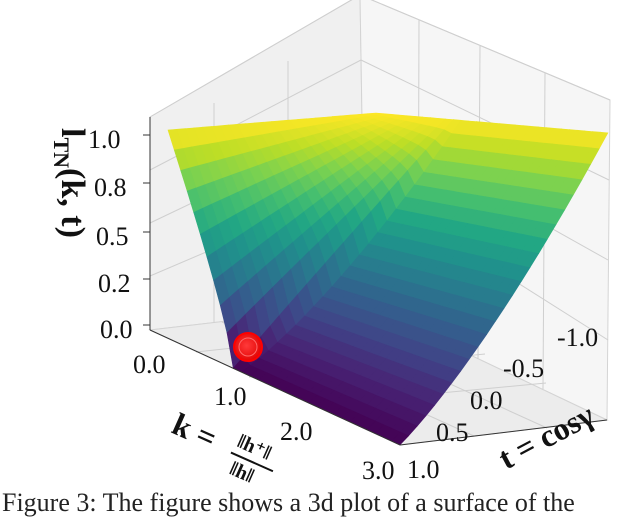  Describe the element at coordinates (104, 139) in the screenshot. I see `z-tick-label-1: 1.0` at that location.